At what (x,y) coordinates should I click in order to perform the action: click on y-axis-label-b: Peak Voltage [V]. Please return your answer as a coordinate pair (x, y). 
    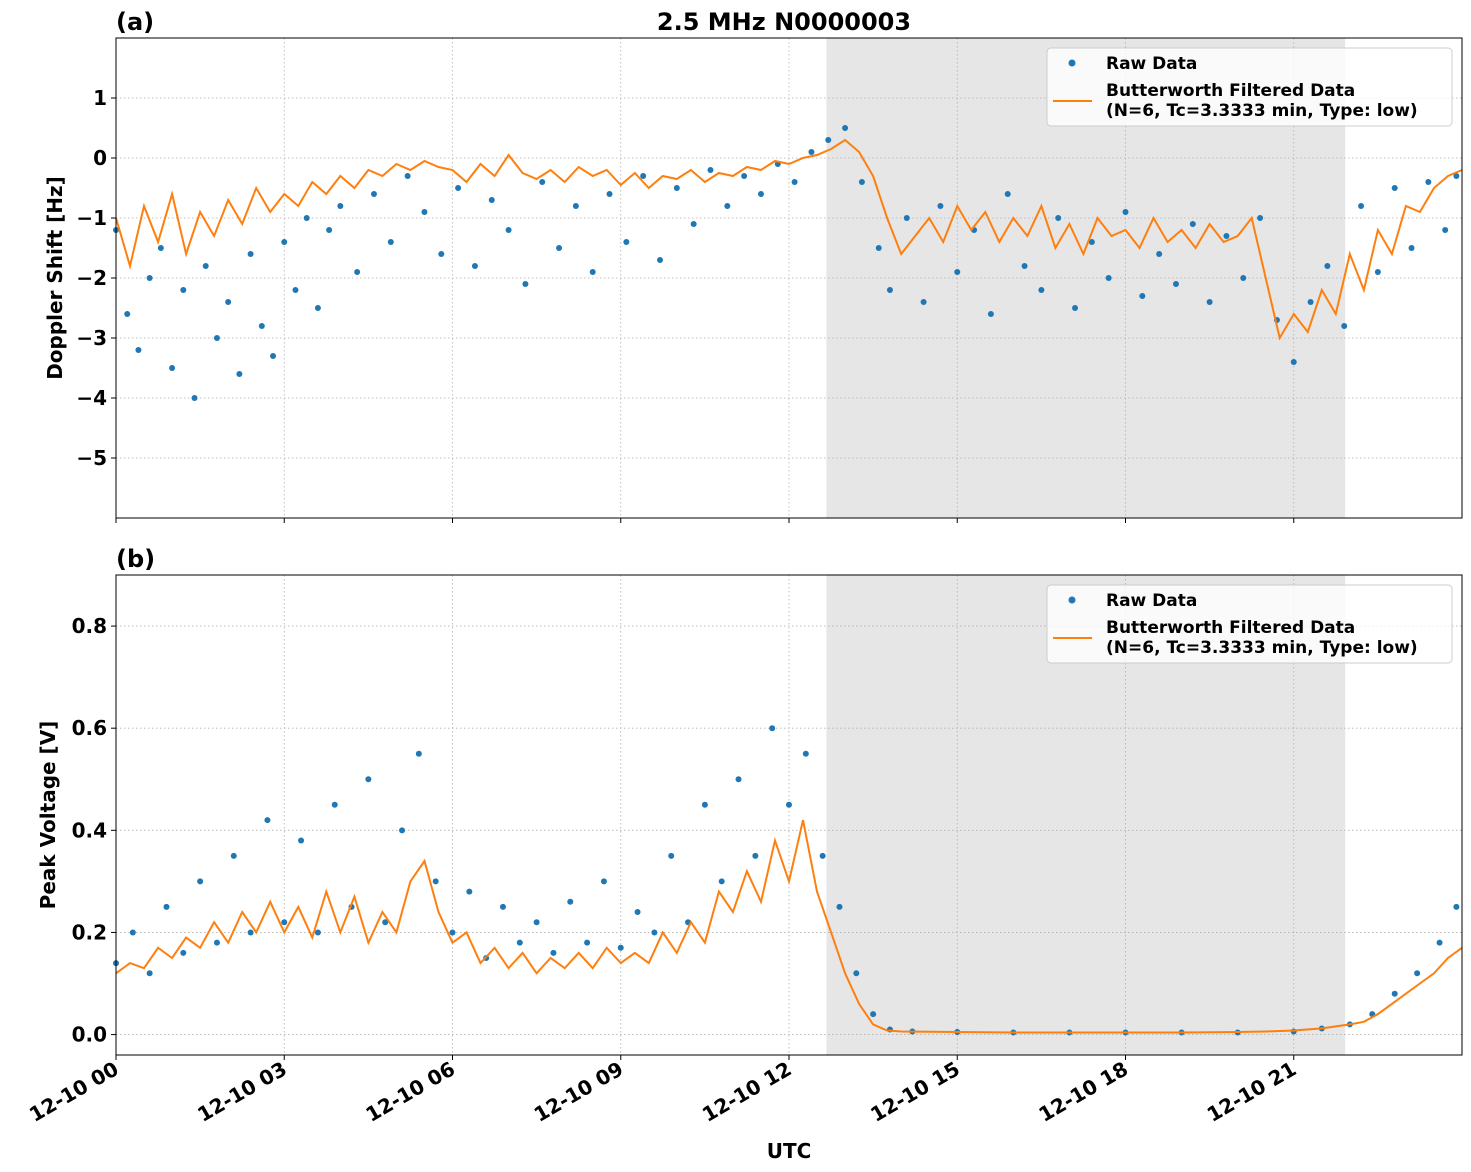
    Looking at the image, I should click on (48, 815).